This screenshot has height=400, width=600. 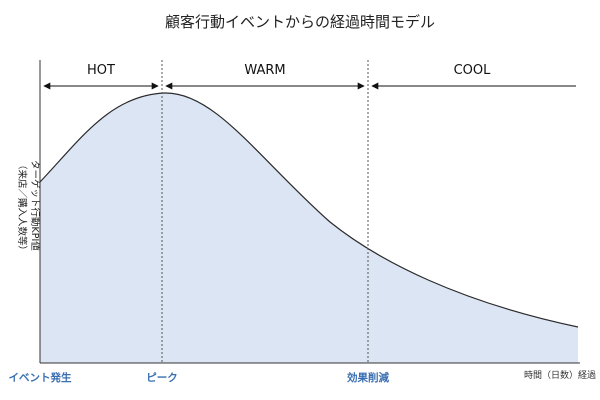 What do you see at coordinates (162, 378) in the screenshot?
I see `marker-peak: ピーク` at bounding box center [162, 378].